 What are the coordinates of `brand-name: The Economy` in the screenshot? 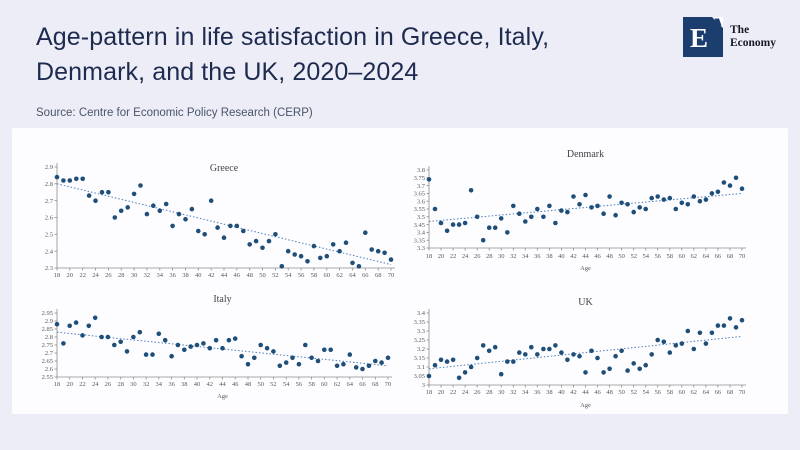 It's located at (753, 37).